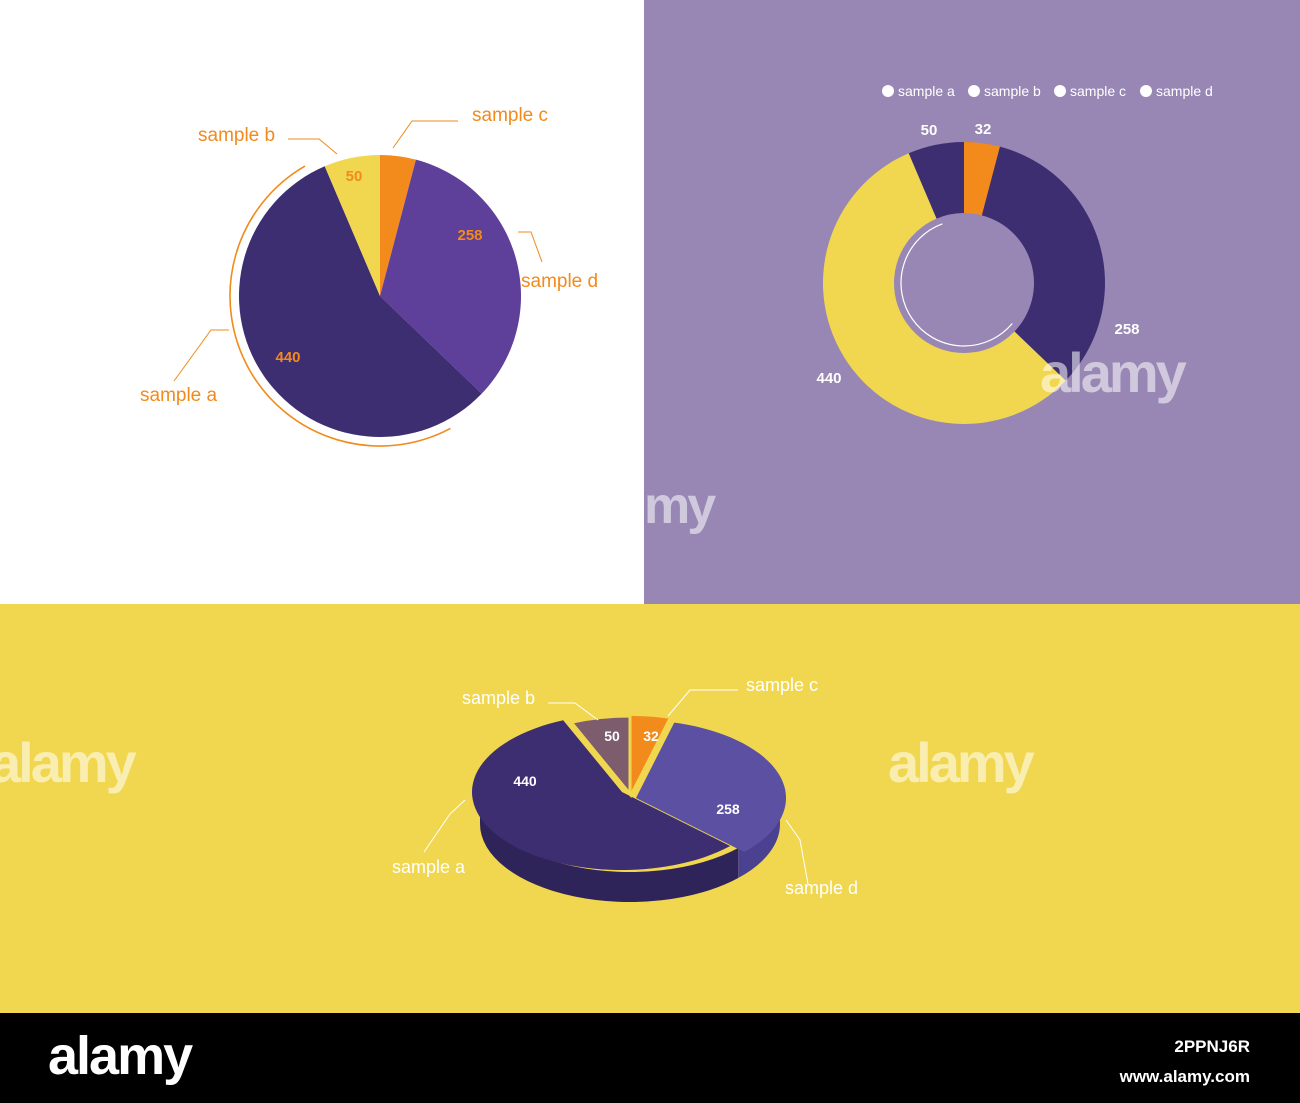 This screenshot has height=1103, width=1300. Describe the element at coordinates (650, 1058) in the screenshot. I see `watermark-footer: alamy 2PPNJ6R www.alamy.com` at that location.